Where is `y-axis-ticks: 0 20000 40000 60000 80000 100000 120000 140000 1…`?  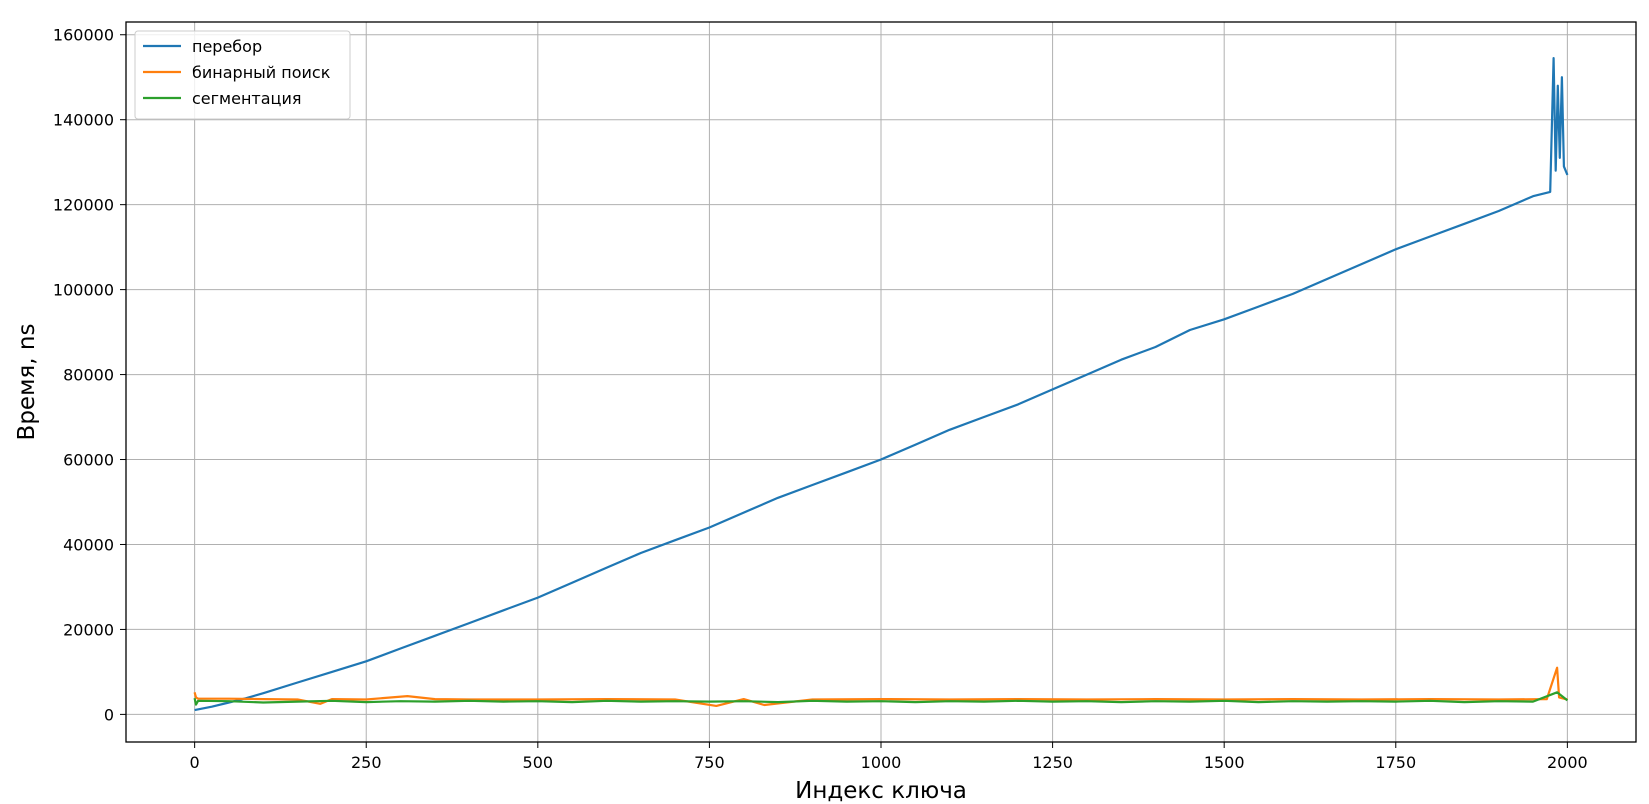 y-axis-ticks: 0 20000 40000 60000 80000 100000 120000 140000 1… is located at coordinates (89, 375).